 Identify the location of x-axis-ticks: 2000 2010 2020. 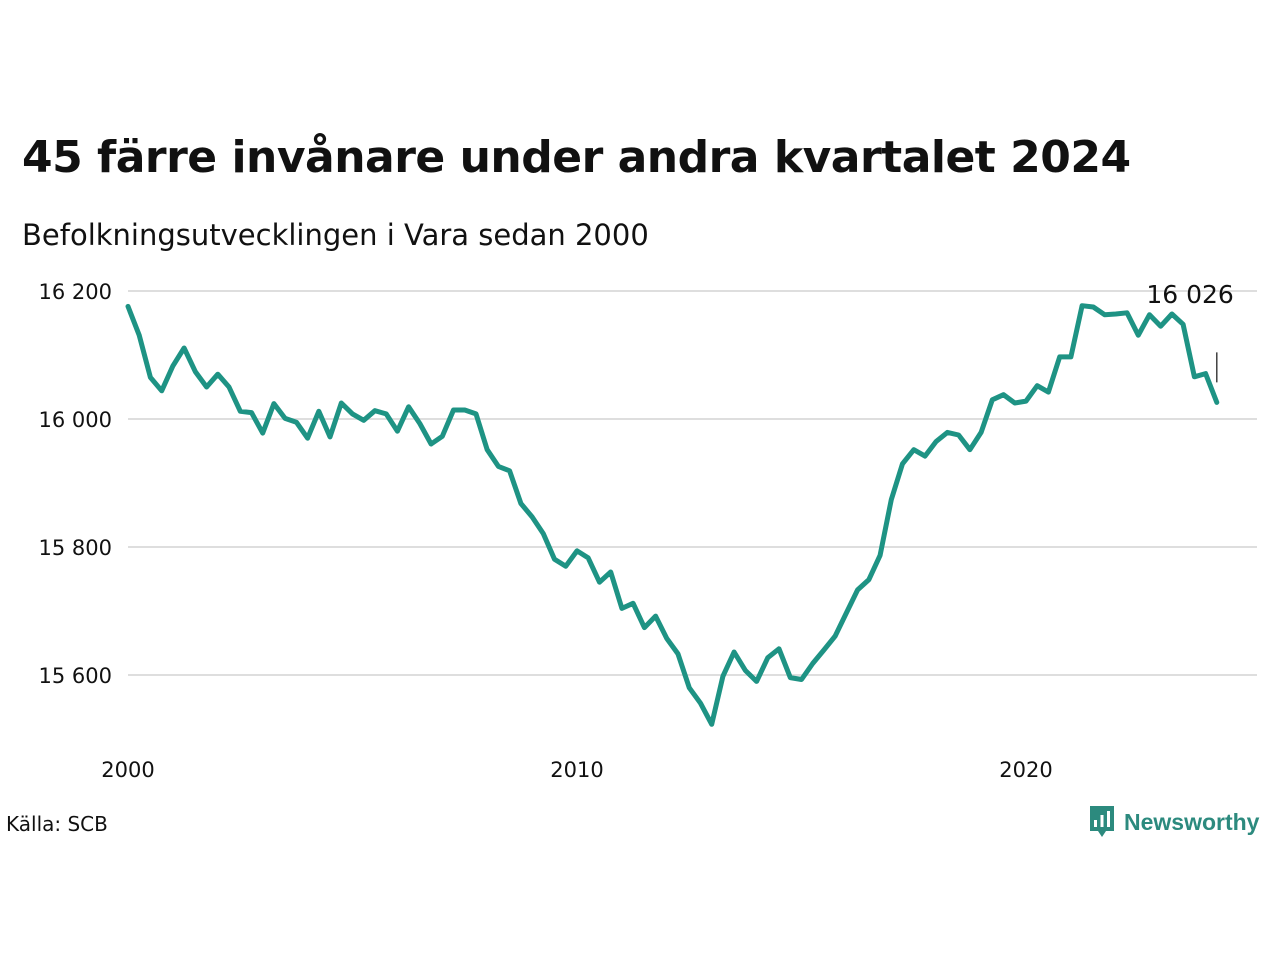
(576, 770).